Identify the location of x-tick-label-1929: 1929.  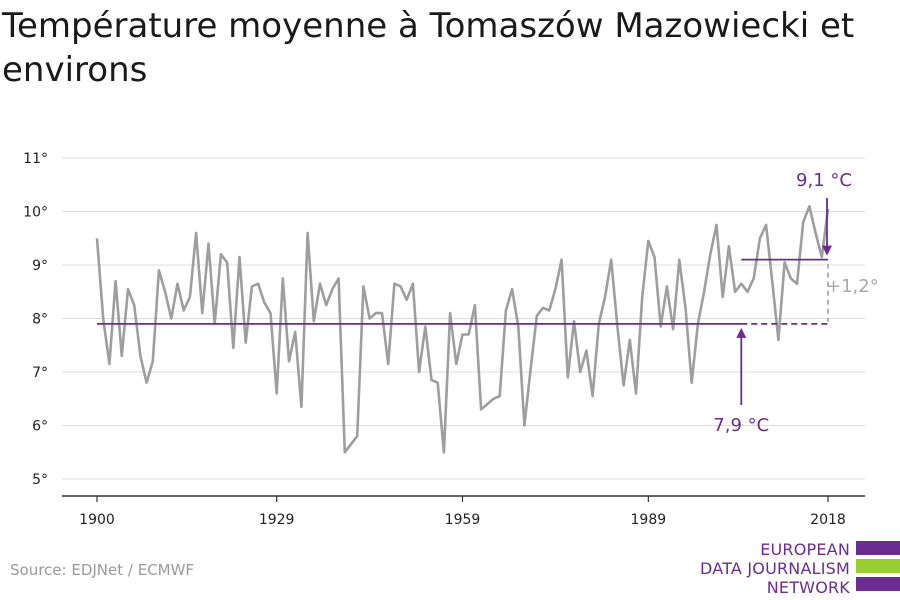
(277, 520).